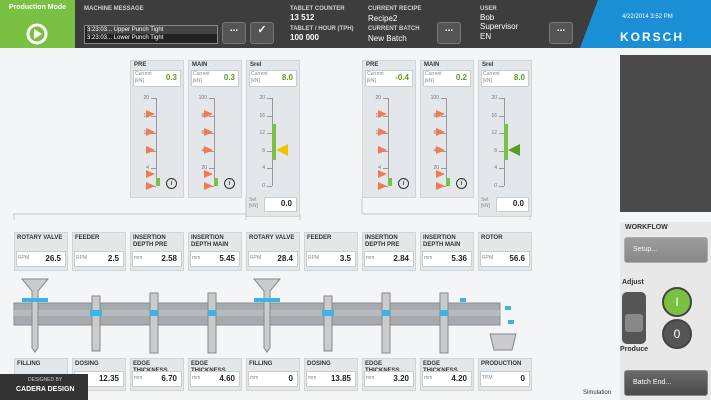  Describe the element at coordinates (345, 258) in the screenshot. I see `value: 3.5` at that location.